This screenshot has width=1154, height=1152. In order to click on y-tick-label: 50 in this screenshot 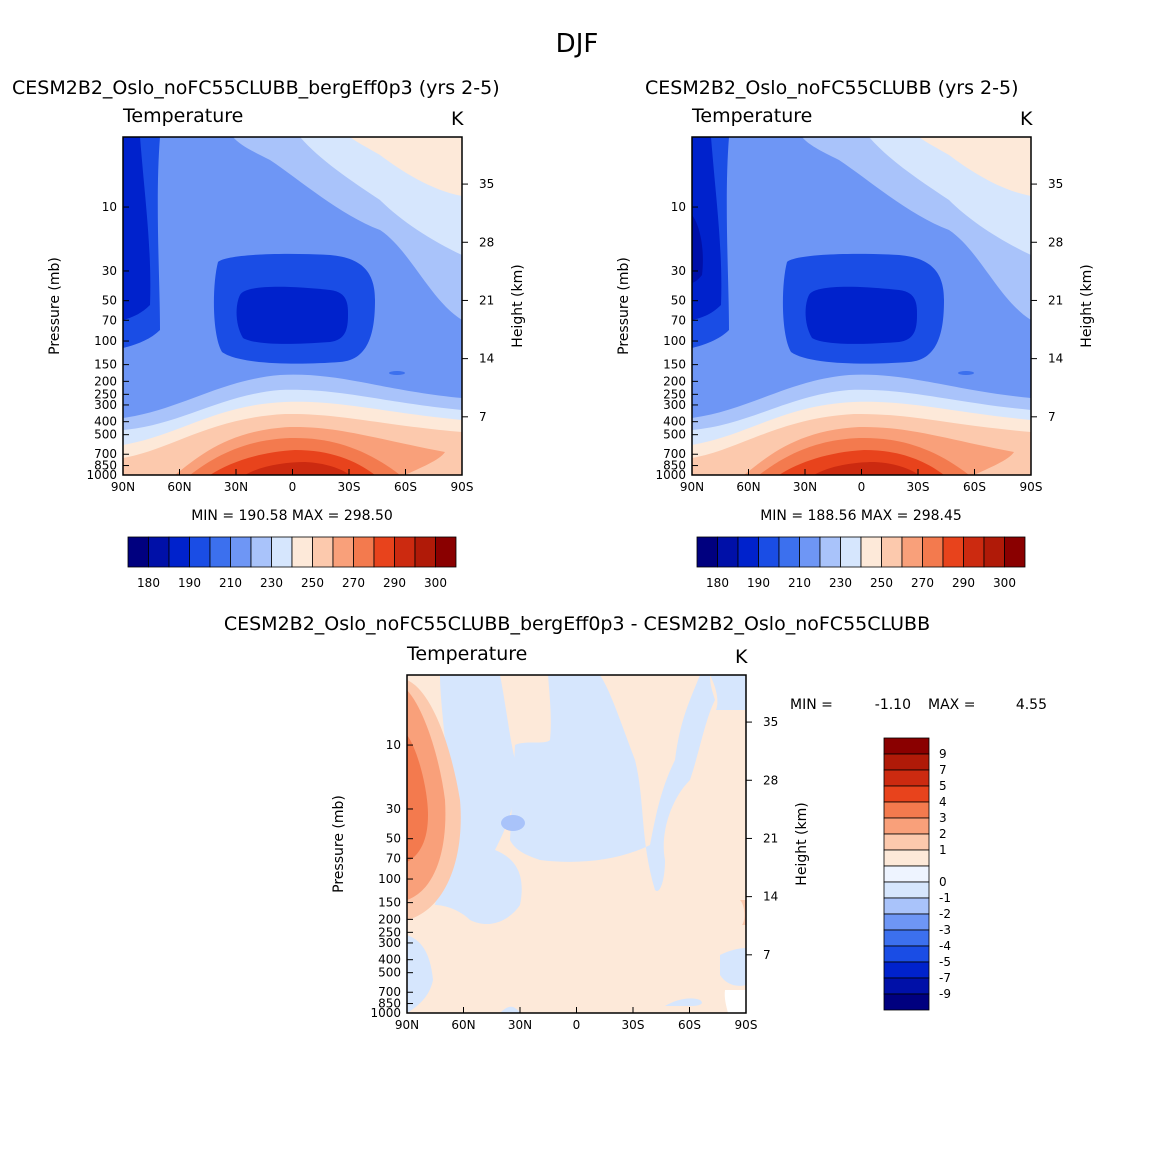, I will do `click(109, 301)`.